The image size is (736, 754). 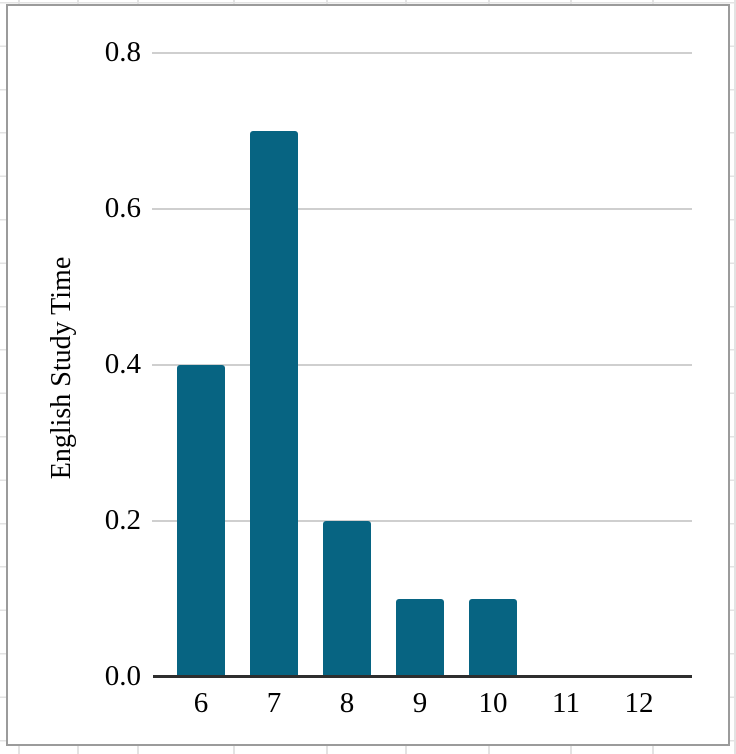 What do you see at coordinates (122, 208) in the screenshot?
I see `y-tick-label: 0.6` at bounding box center [122, 208].